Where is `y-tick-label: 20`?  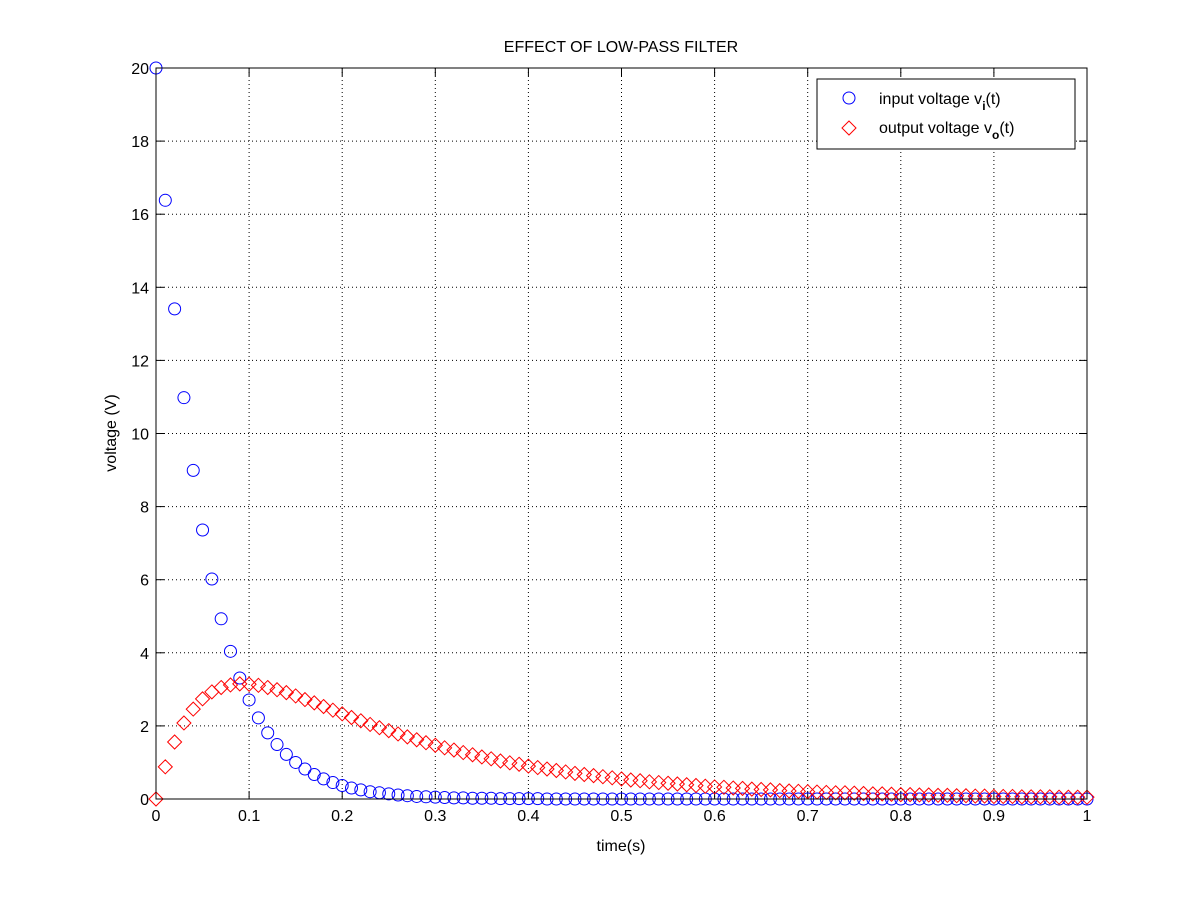
y-tick-label: 20 is located at coordinates (140, 69).